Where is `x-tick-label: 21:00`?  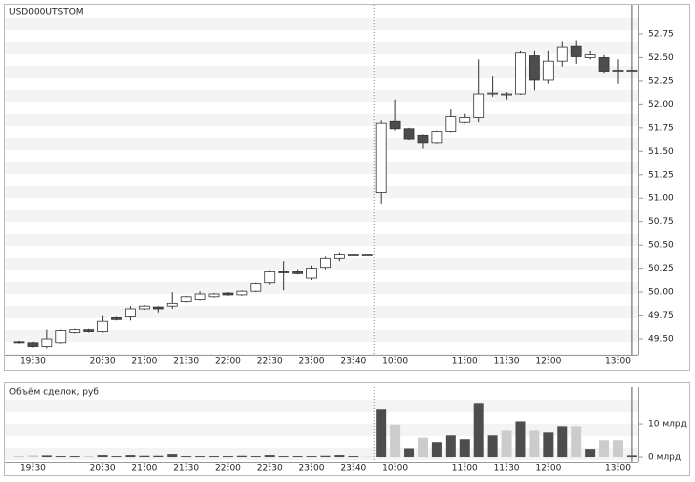 x-tick-label: 21:00 is located at coordinates (144, 469).